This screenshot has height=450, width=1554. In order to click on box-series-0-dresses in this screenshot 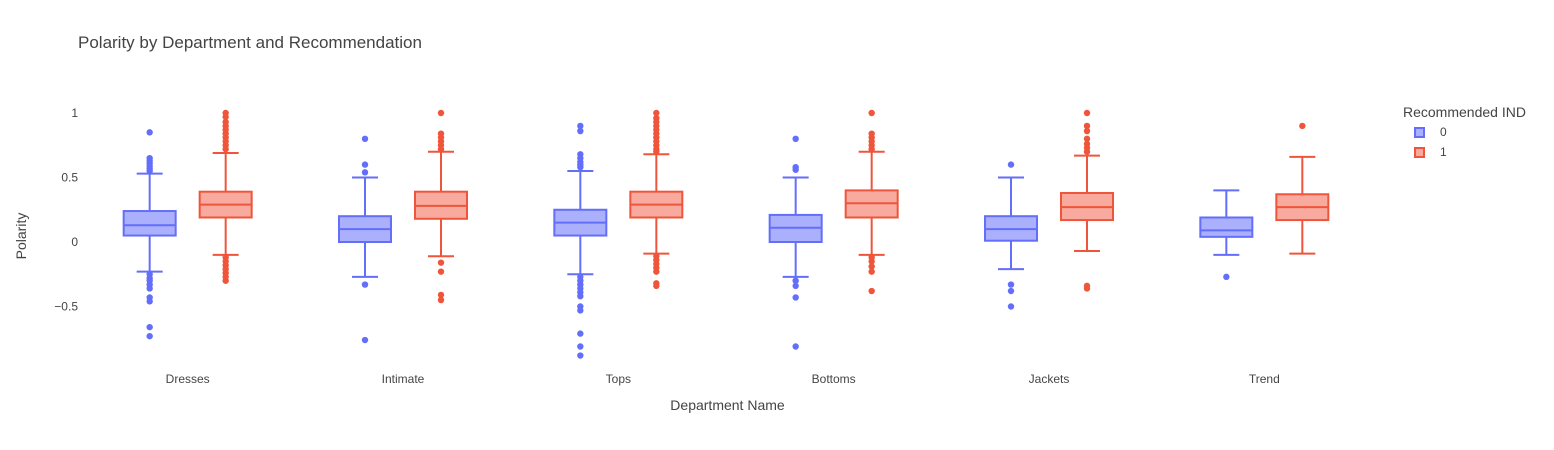, I will do `click(149, 234)`.